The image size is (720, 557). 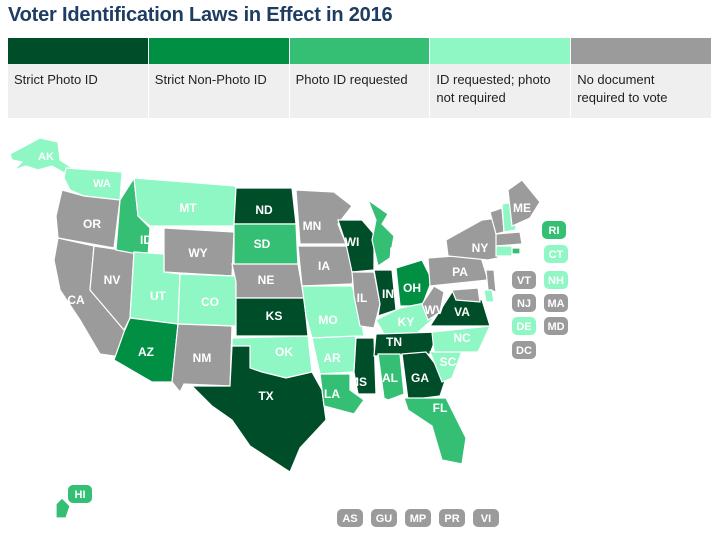 I want to click on state-label-ca: CA, so click(x=76, y=300).